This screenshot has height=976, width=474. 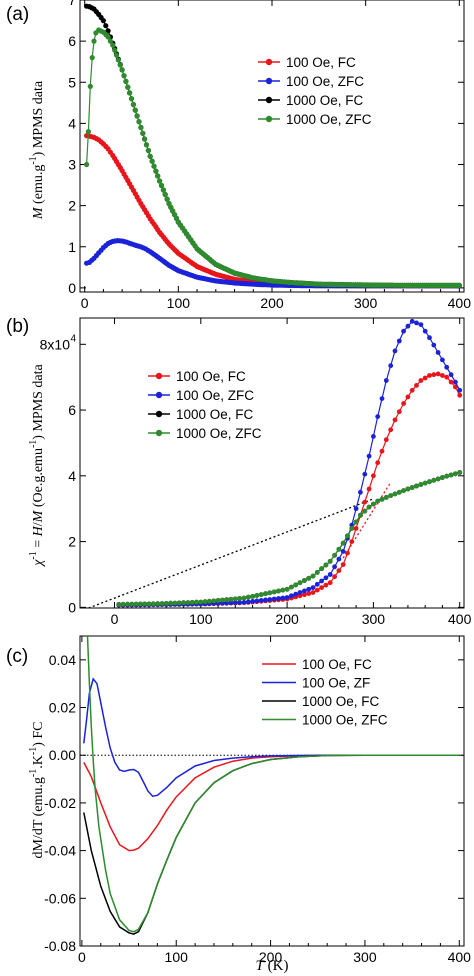 What do you see at coordinates (60, 898) in the screenshot?
I see `y-tick-label: -0.06` at bounding box center [60, 898].